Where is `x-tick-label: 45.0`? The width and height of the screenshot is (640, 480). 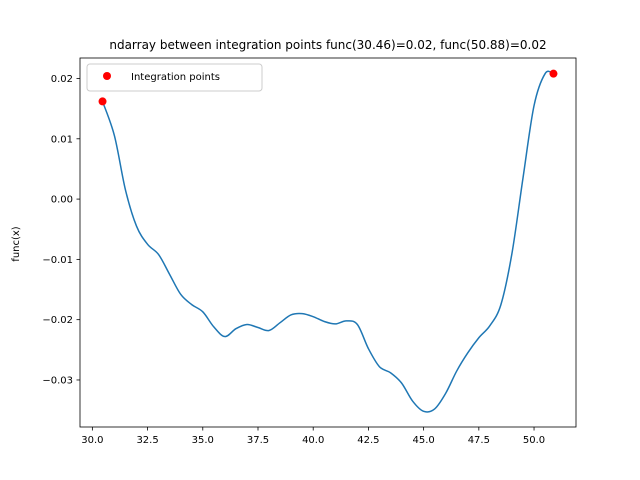
x-tick-label: 45.0 is located at coordinates (423, 440).